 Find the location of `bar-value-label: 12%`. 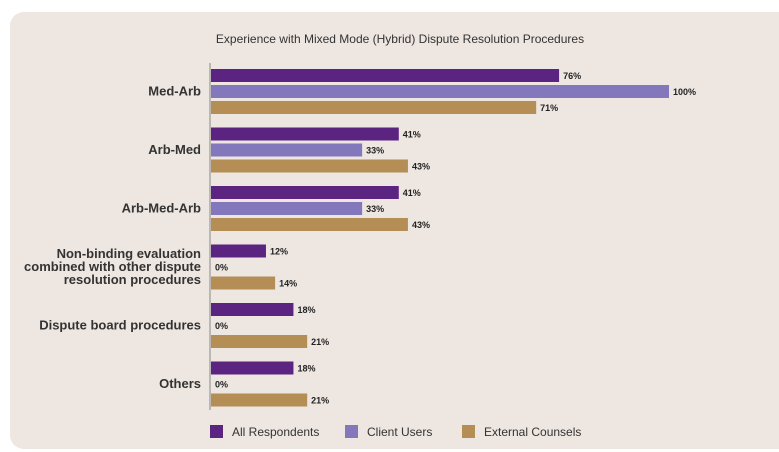

bar-value-label: 12% is located at coordinates (279, 252).